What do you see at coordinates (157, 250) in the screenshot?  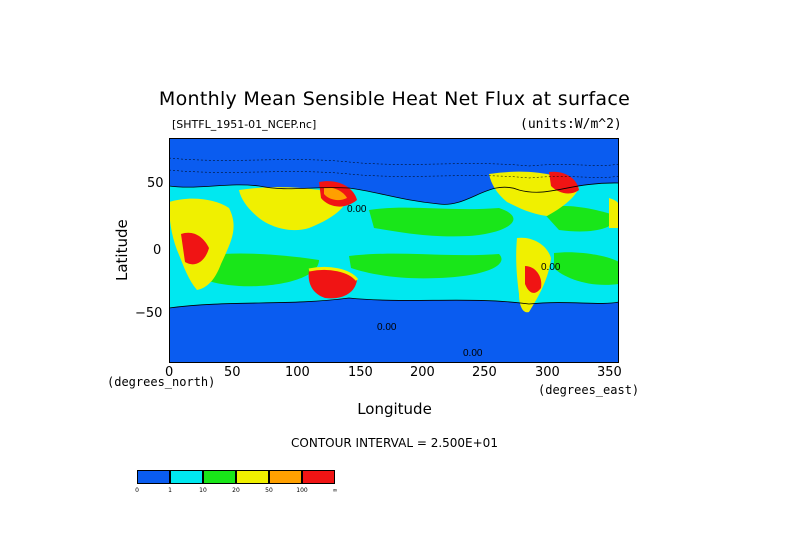 I see `y-tick-label: 0` at bounding box center [157, 250].